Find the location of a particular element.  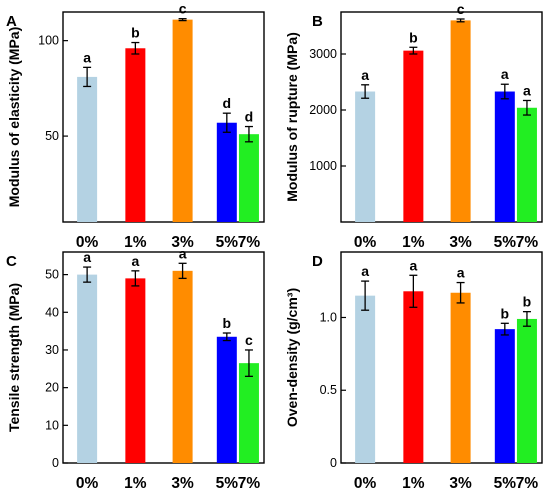

y-tick-label: 20 is located at coordinates (52, 388).